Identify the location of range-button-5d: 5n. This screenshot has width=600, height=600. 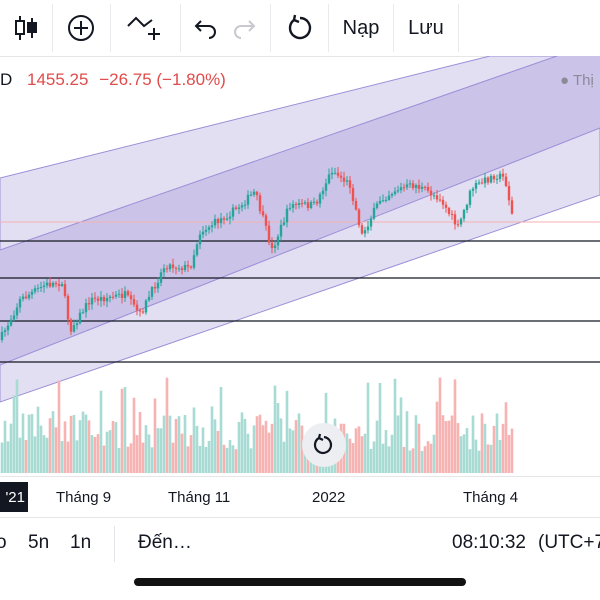
(39, 542).